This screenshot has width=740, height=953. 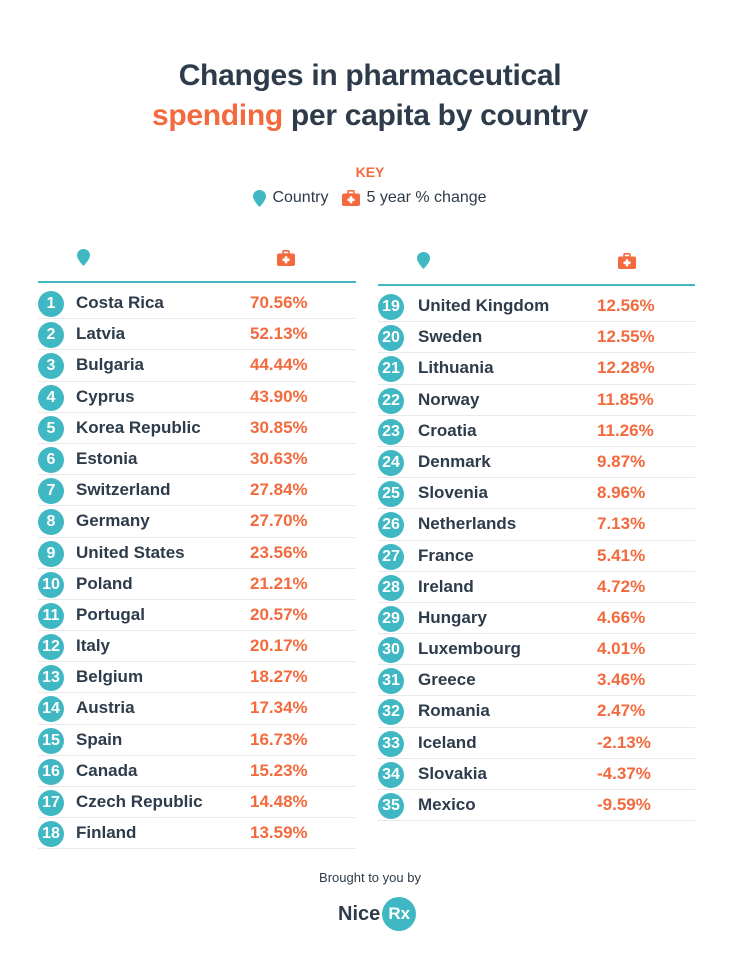 I want to click on percent-change: 70.56%, so click(x=279, y=302).